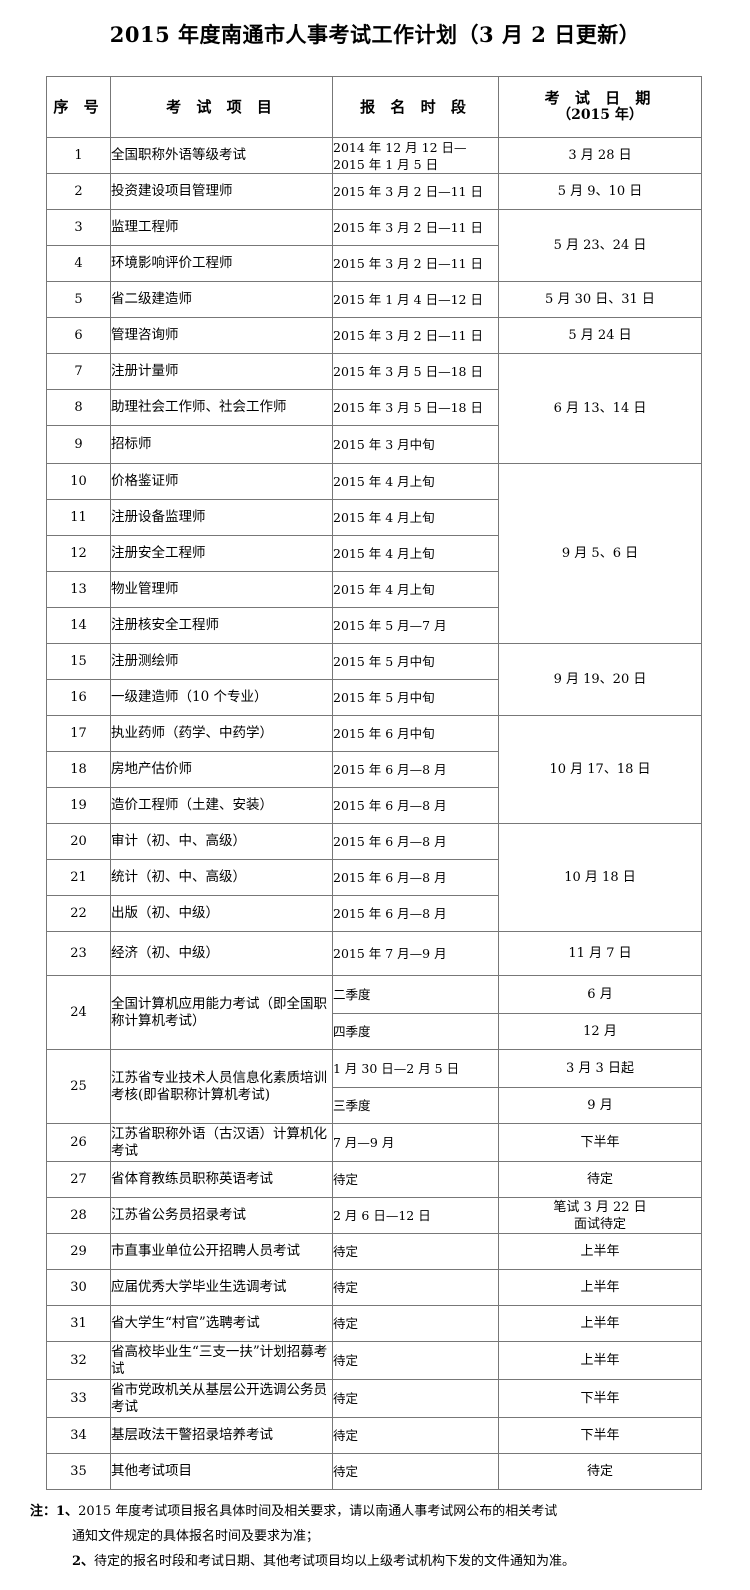  What do you see at coordinates (600, 1142) in the screenshot?
I see `cell-exam-date: 下半年` at bounding box center [600, 1142].